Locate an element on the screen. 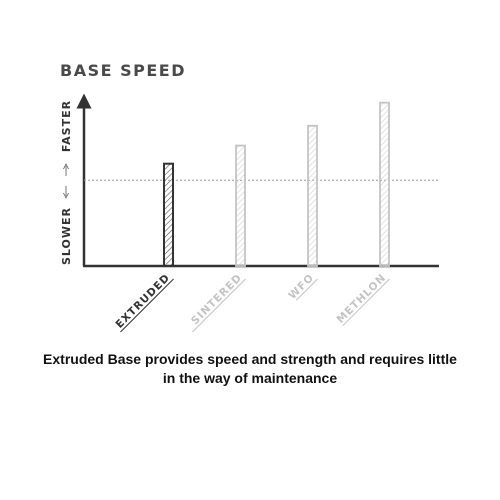  chart-title: BASE SPEED is located at coordinates (123, 70).